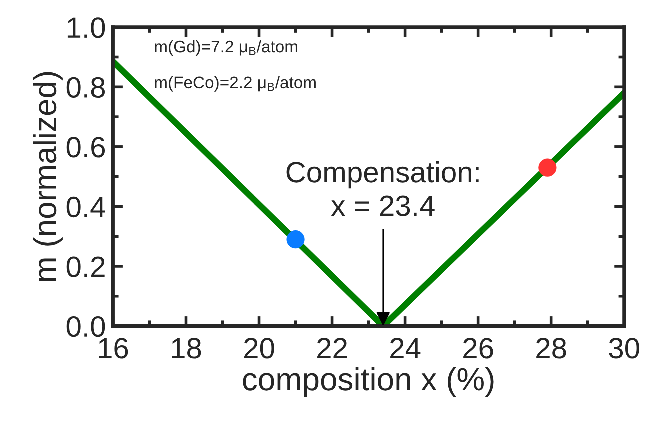 This screenshot has height=421, width=647. Describe the element at coordinates (624, 348) in the screenshot. I see `x-tick-label: 30` at that location.